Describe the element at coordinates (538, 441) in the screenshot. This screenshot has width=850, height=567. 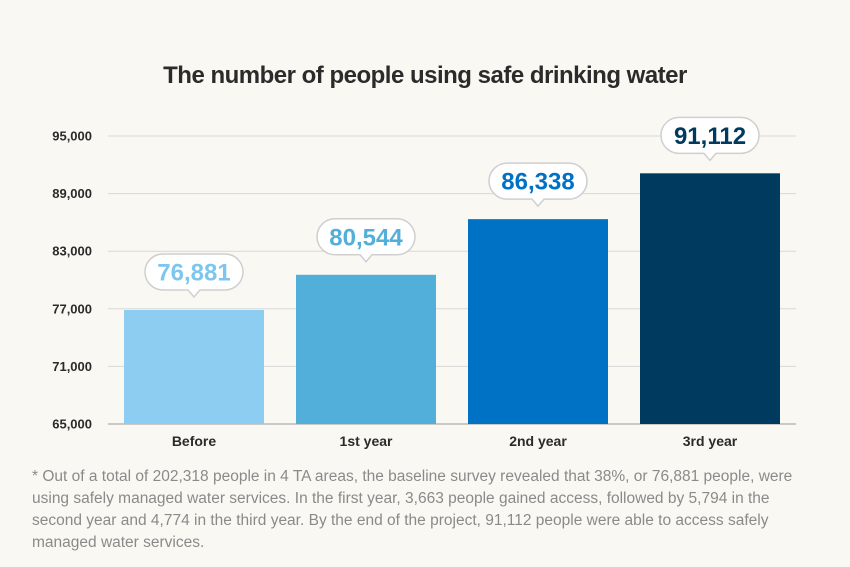
I see `x-category-label: 2nd year` at that location.